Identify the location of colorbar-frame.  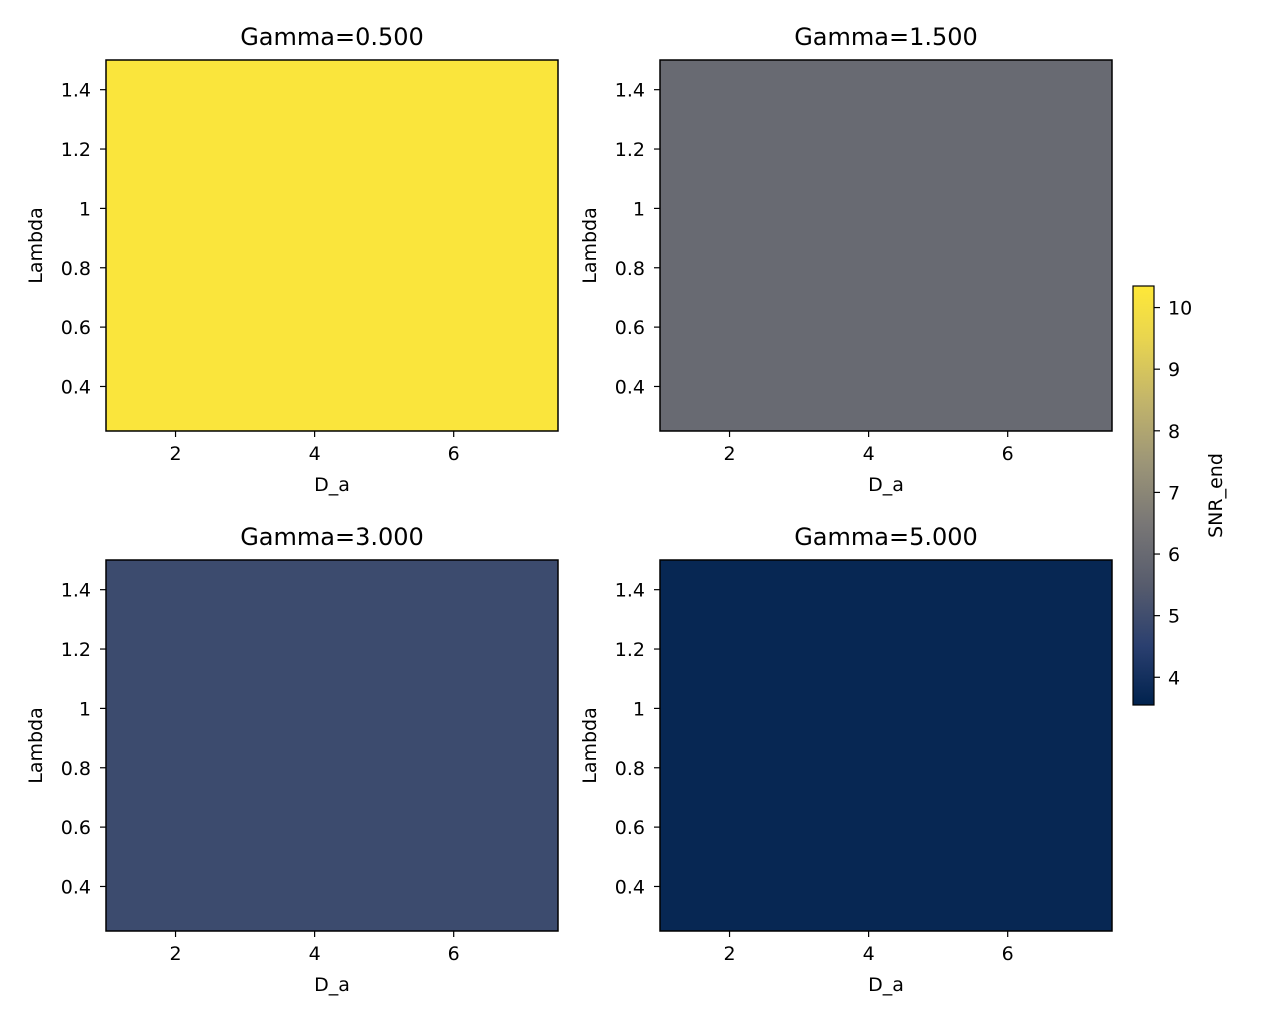
(1143, 495).